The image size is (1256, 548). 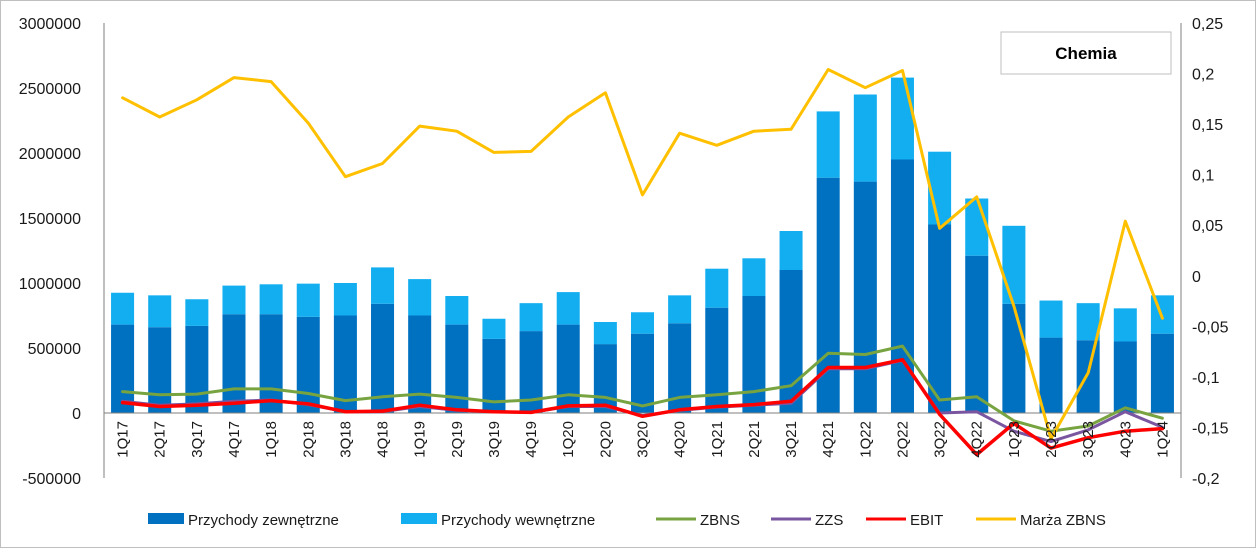 What do you see at coordinates (605, 439) in the screenshot?
I see `x-tick-label: 2Q20` at bounding box center [605, 439].